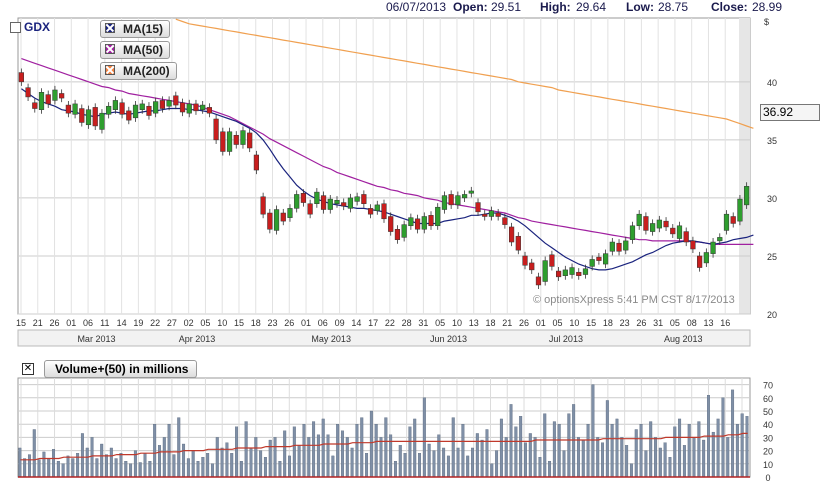  I want to click on ma50-toggle-button: MA(50), so click(135, 50).